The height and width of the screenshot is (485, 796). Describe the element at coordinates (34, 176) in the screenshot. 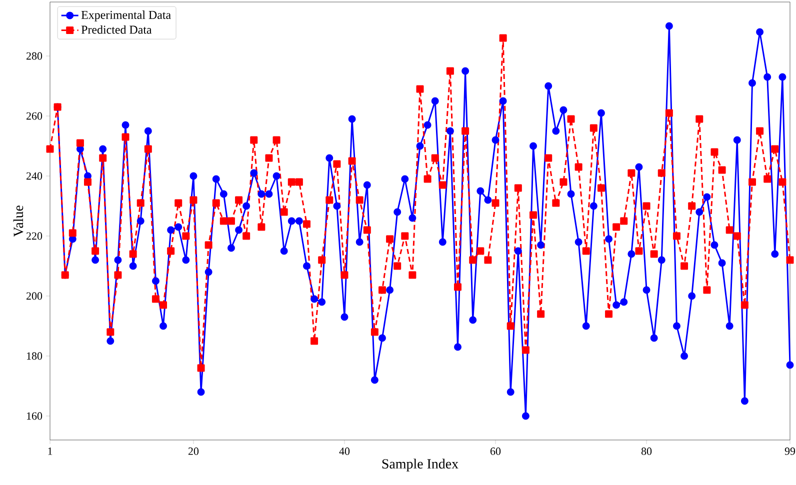

I see `y-tick-label: 240` at that location.